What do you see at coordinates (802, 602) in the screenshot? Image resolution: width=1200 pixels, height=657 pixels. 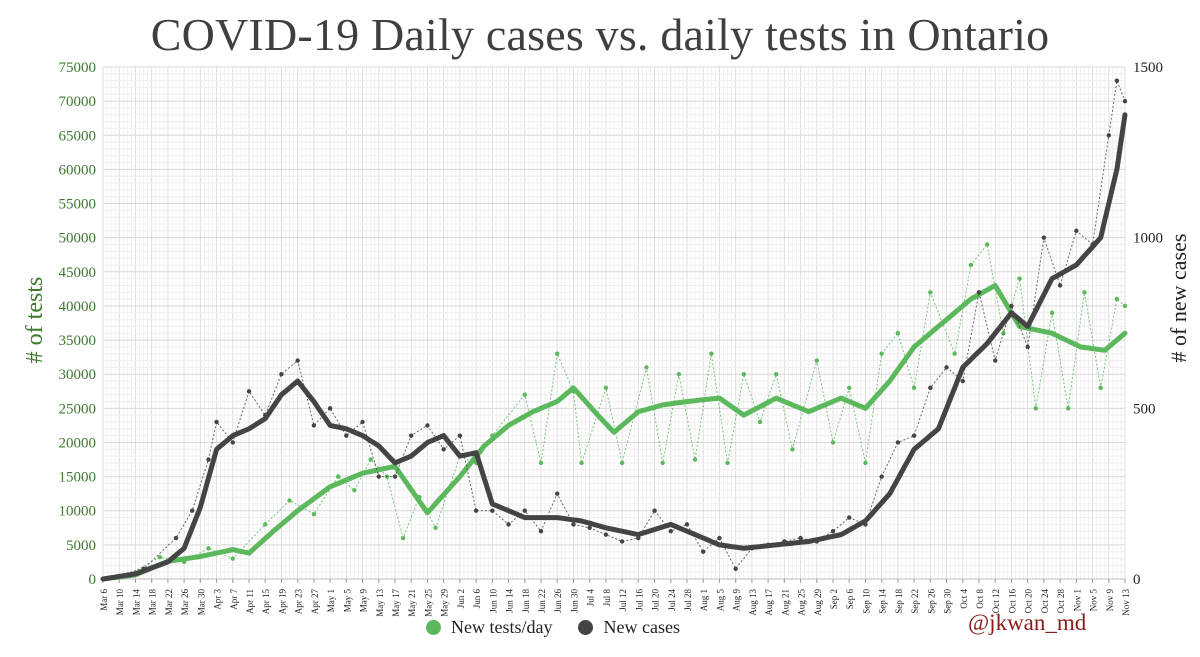 I see `x-tick-label: Aug 25` at bounding box center [802, 602].